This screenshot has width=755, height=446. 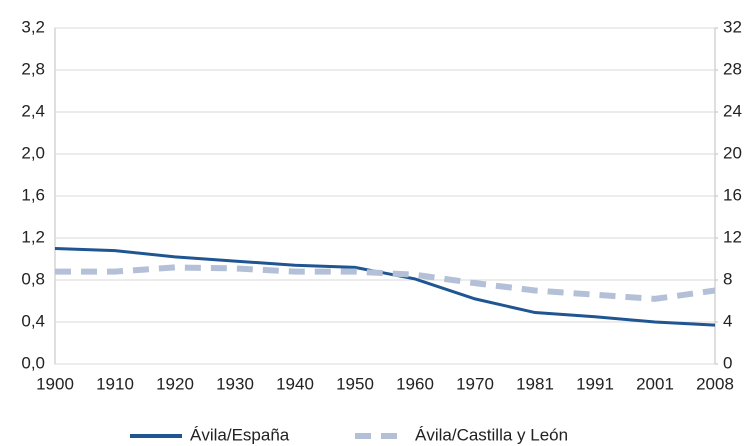 I want to click on x-tick-label: 1960, so click(x=415, y=383).